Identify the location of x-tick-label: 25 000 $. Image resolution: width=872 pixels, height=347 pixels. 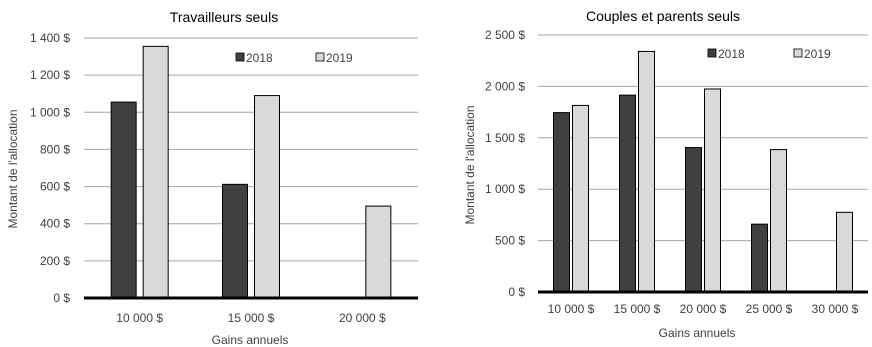
(769, 309).